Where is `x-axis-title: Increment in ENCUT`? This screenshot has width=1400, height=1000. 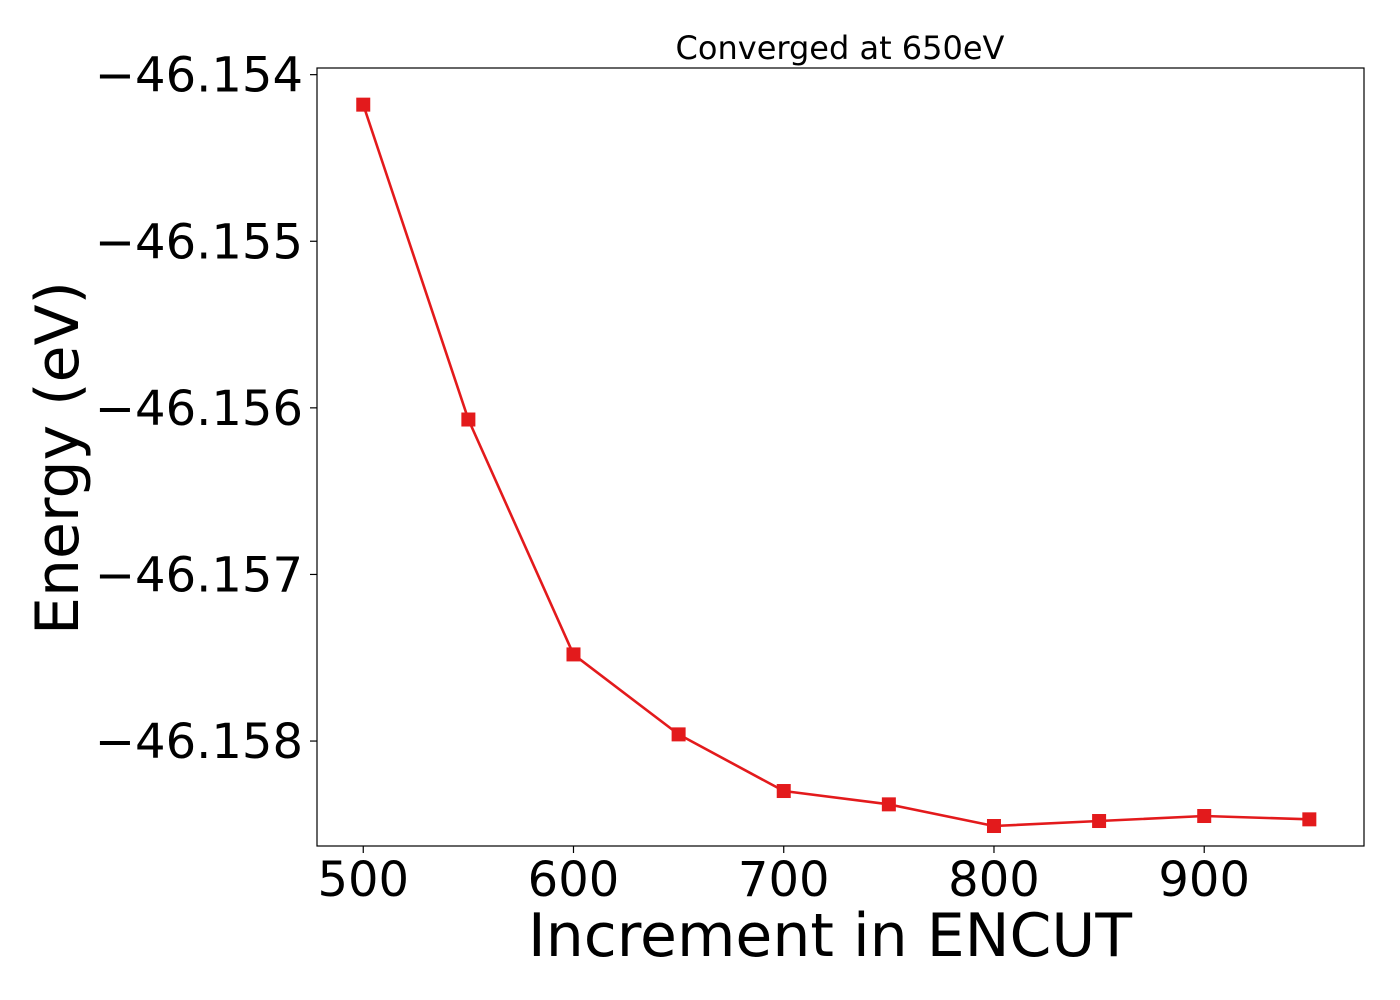
x-axis-title: Increment in ENCUT is located at coordinates (830, 936).